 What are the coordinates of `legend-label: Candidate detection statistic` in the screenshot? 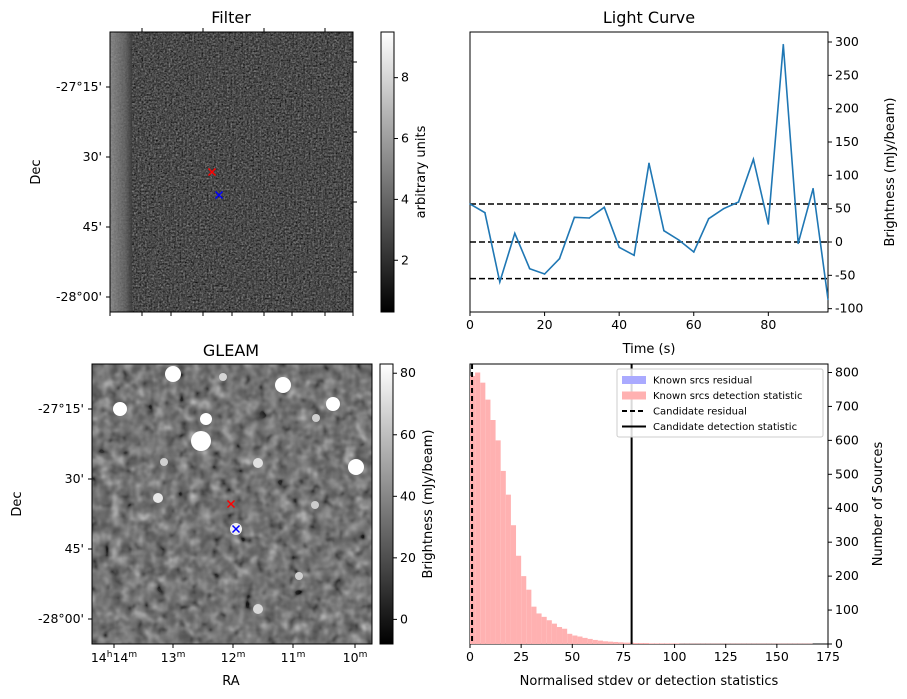 It's located at (725, 427).